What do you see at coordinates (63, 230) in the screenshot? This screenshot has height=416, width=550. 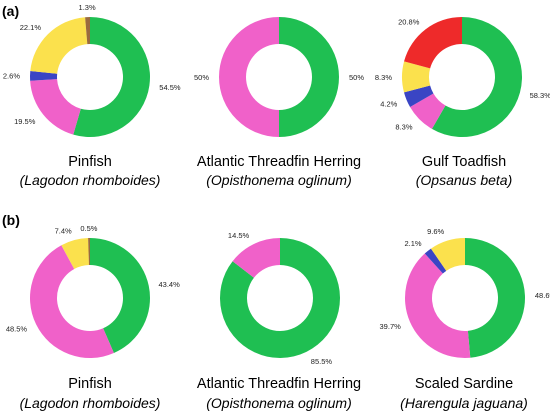 I see `data-label: 7.4%` at bounding box center [63, 230].